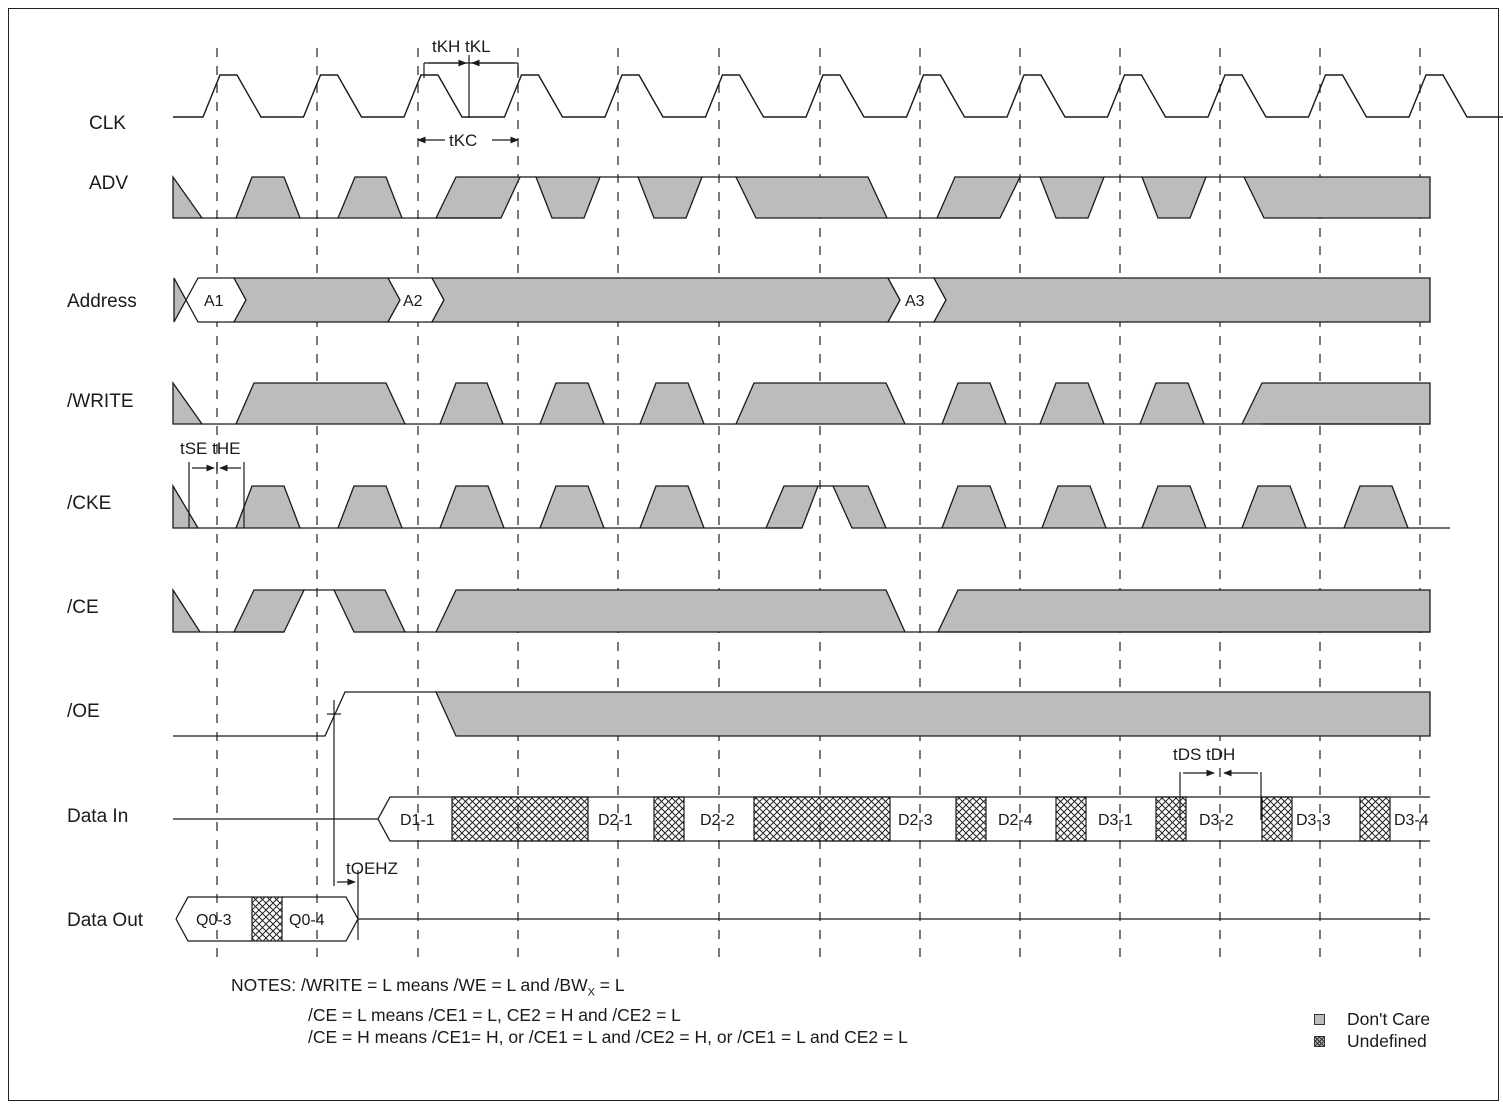 The height and width of the screenshot is (1105, 1503). I want to click on tkc-label: tKC, so click(463, 140).